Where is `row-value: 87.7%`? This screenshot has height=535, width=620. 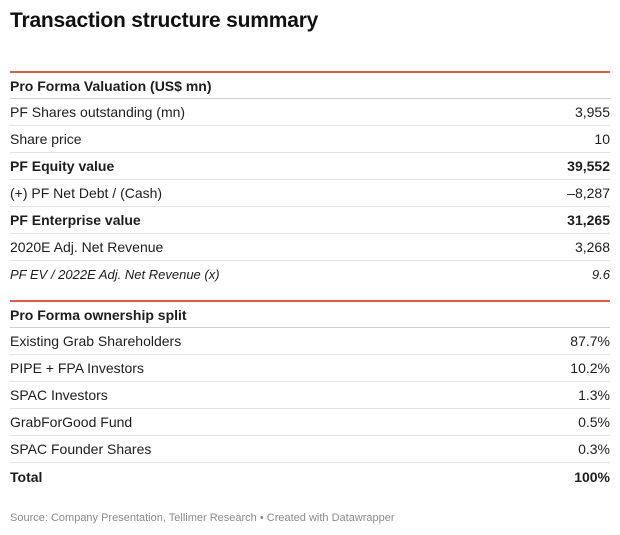
row-value: 87.7% is located at coordinates (590, 341).